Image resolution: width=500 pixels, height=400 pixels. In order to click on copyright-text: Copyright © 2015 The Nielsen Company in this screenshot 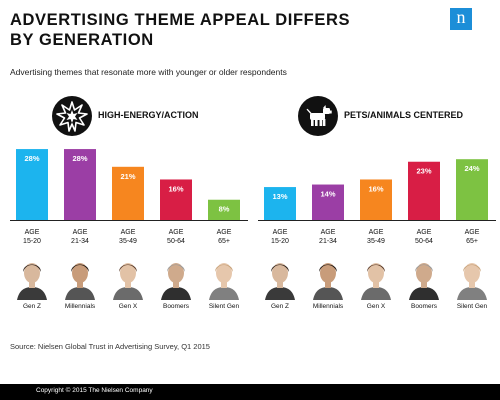, I will do `click(94, 390)`.